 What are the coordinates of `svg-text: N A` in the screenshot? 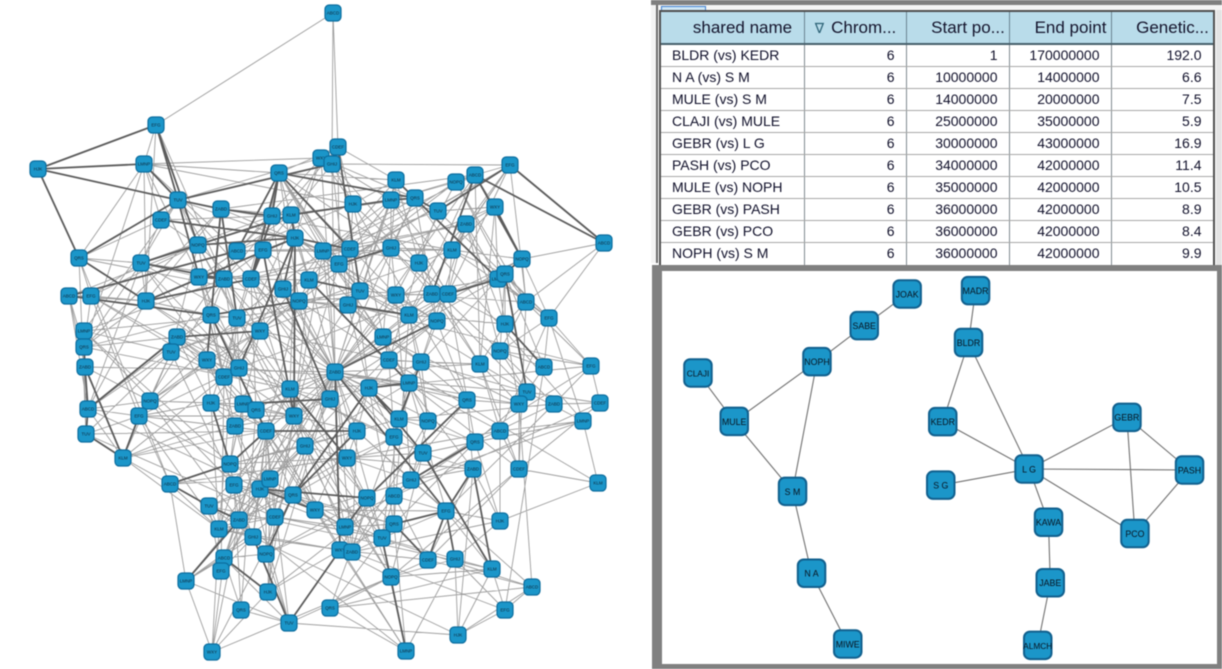 It's located at (811, 574).